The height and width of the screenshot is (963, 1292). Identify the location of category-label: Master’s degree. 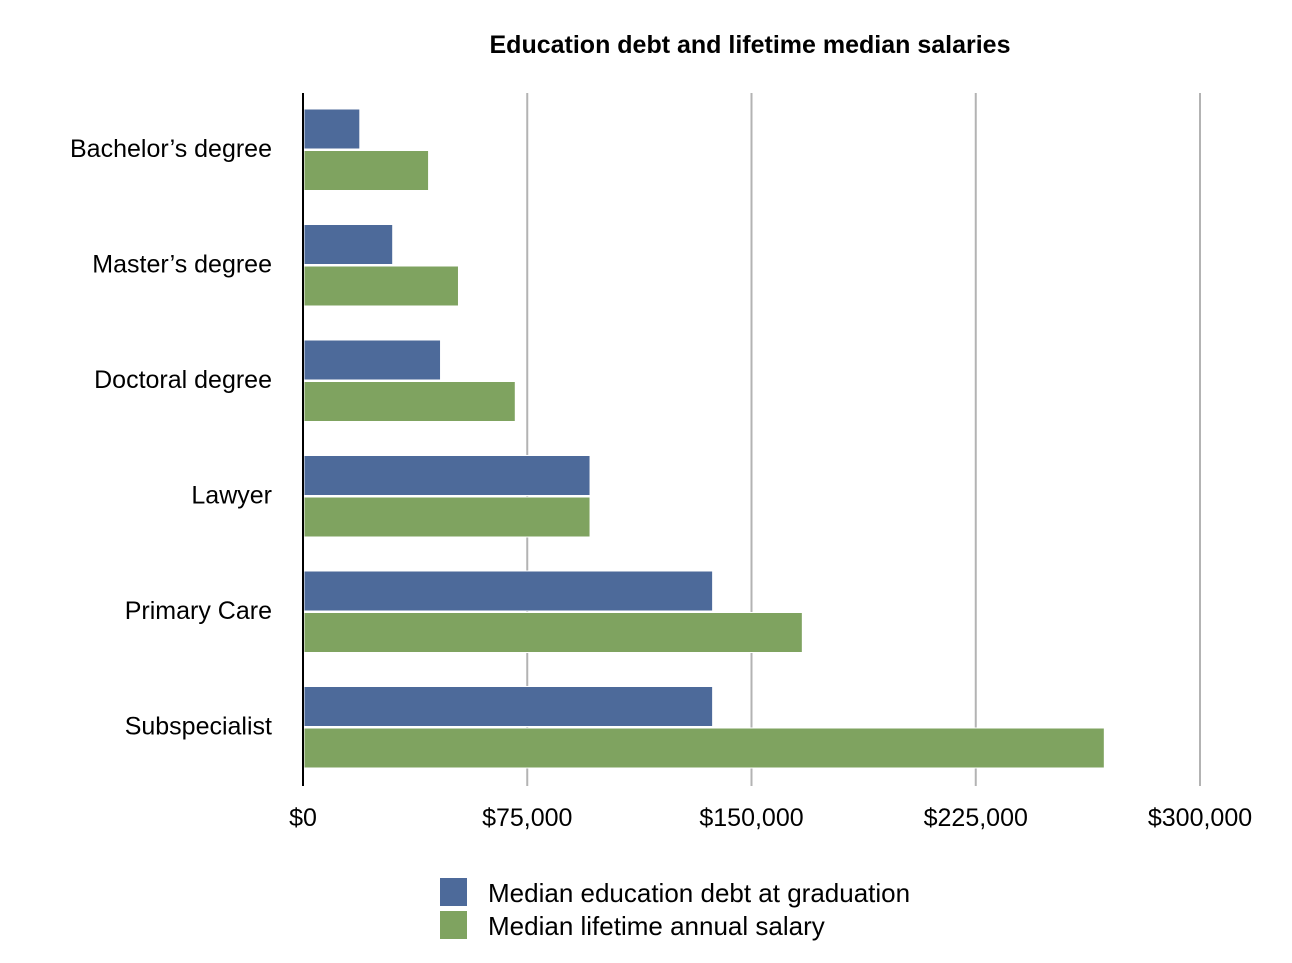
(182, 265).